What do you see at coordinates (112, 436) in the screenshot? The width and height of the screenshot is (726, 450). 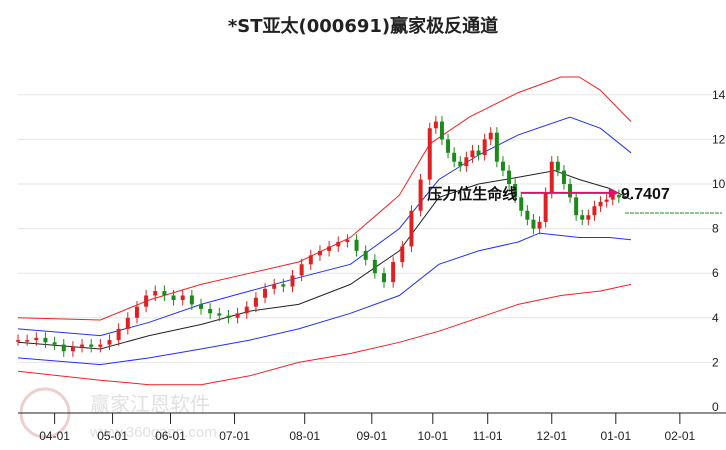 I see `x-tick-label: 05-01` at bounding box center [112, 436].